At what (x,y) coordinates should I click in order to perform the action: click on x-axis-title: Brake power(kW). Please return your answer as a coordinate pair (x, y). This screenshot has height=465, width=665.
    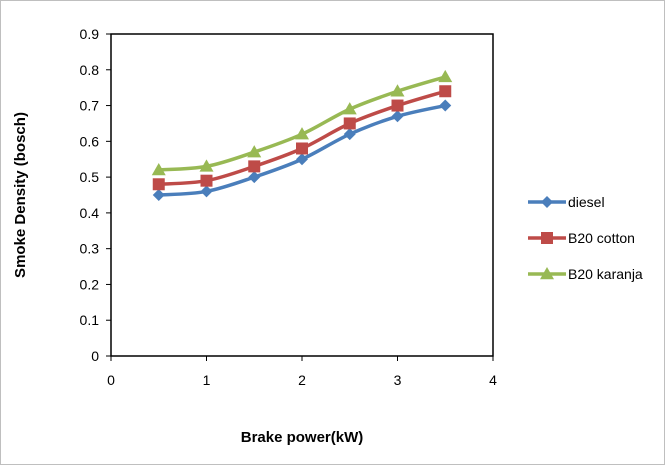
    Looking at the image, I should click on (302, 437).